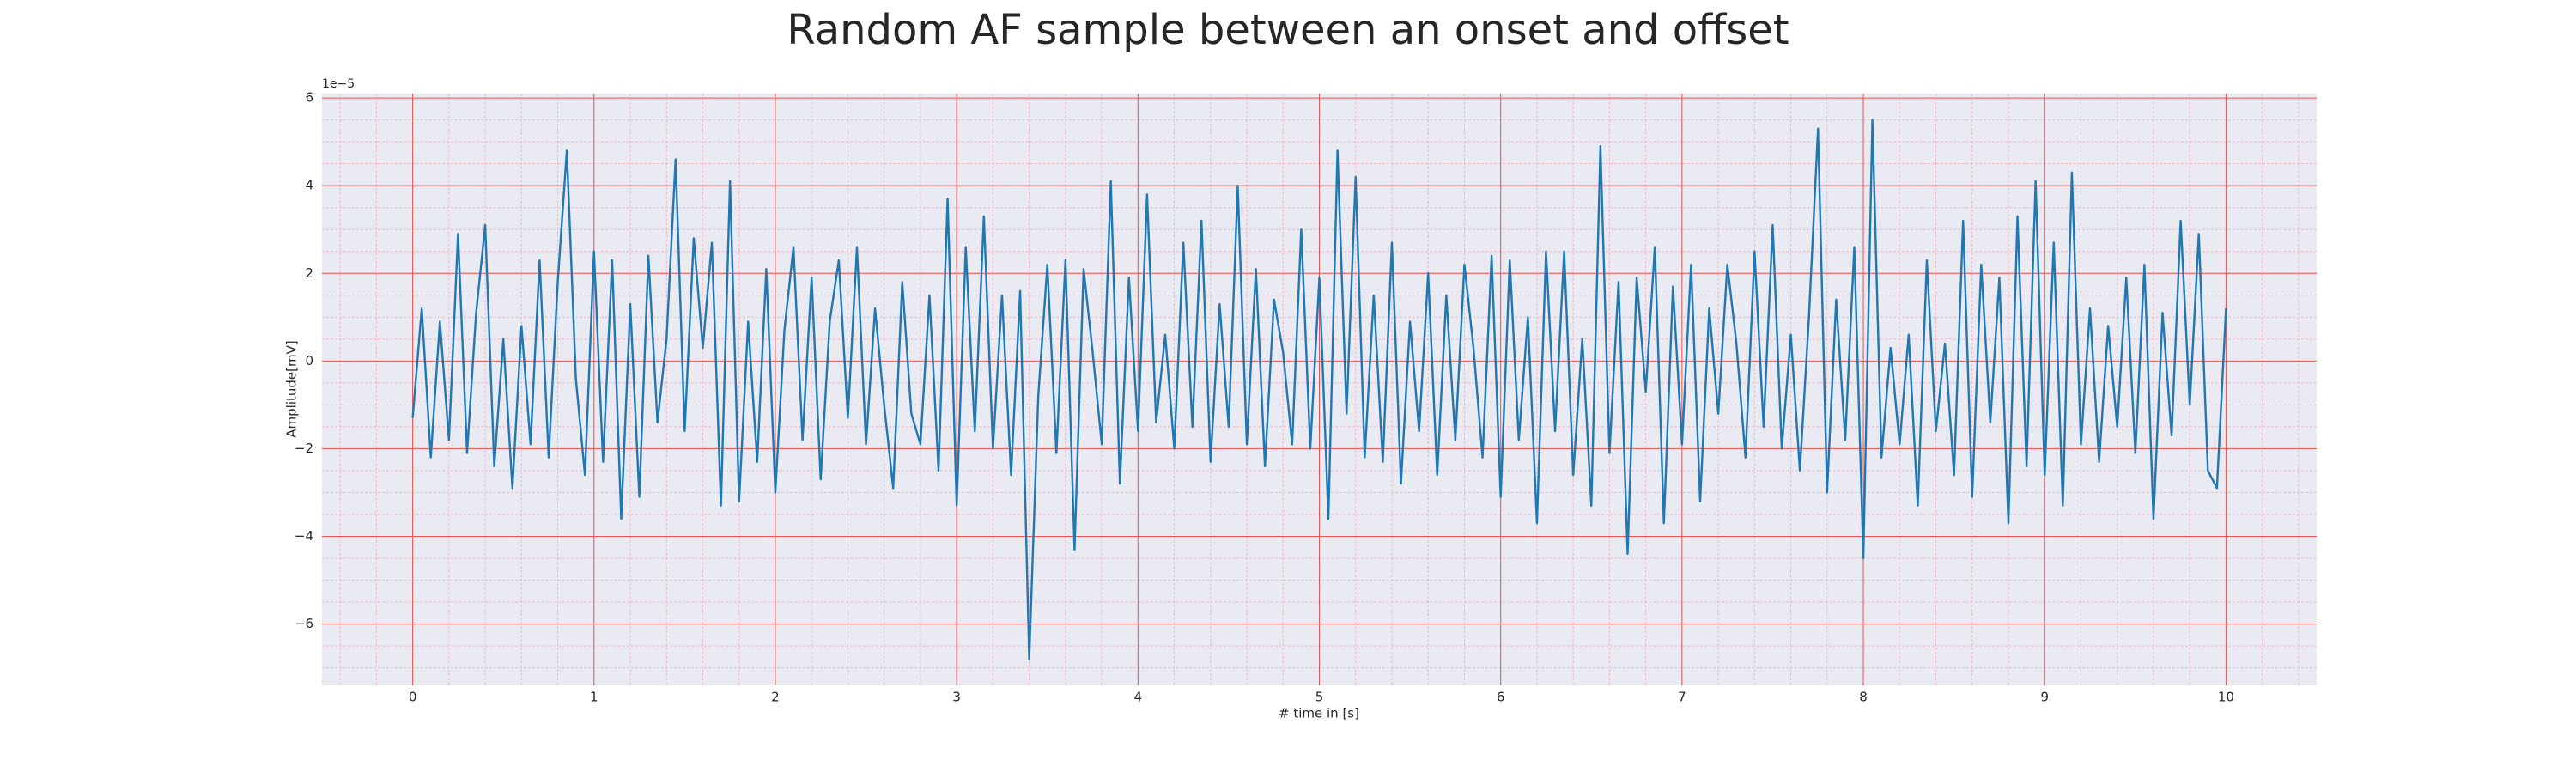 This screenshot has height=773, width=2576. Describe the element at coordinates (1501, 697) in the screenshot. I see `x-tick-label: 6` at that location.